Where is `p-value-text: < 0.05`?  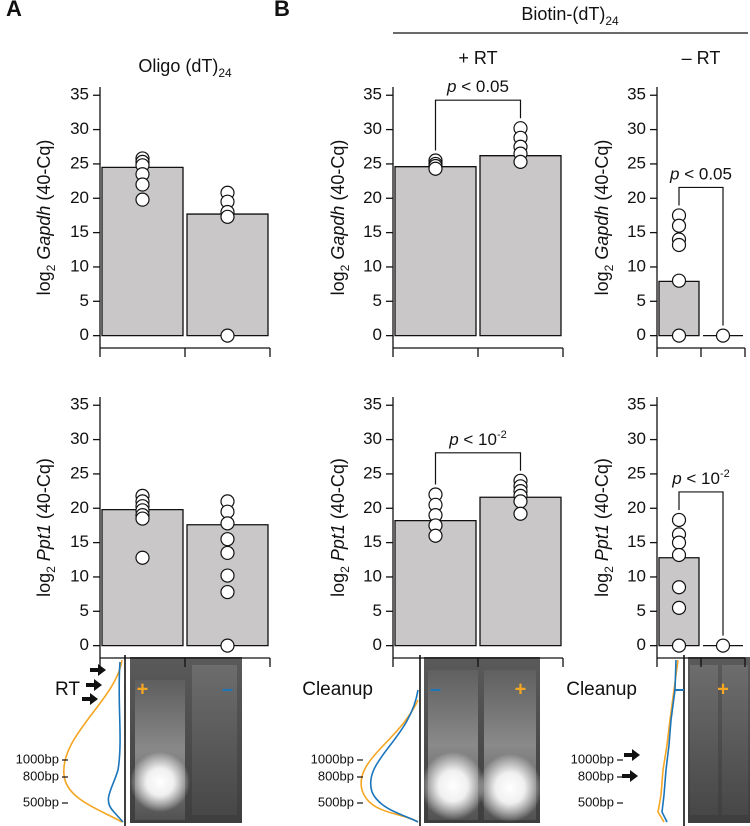
p-value-text: < 0.05 is located at coordinates (706, 173).